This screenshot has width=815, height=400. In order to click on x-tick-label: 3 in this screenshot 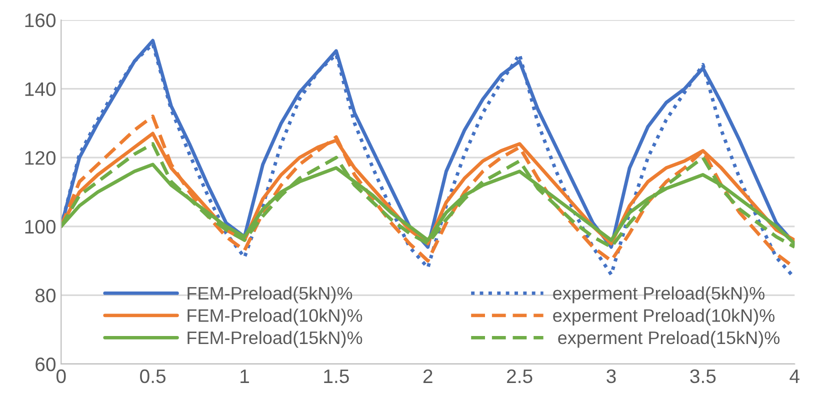, I will do `click(611, 376)`.